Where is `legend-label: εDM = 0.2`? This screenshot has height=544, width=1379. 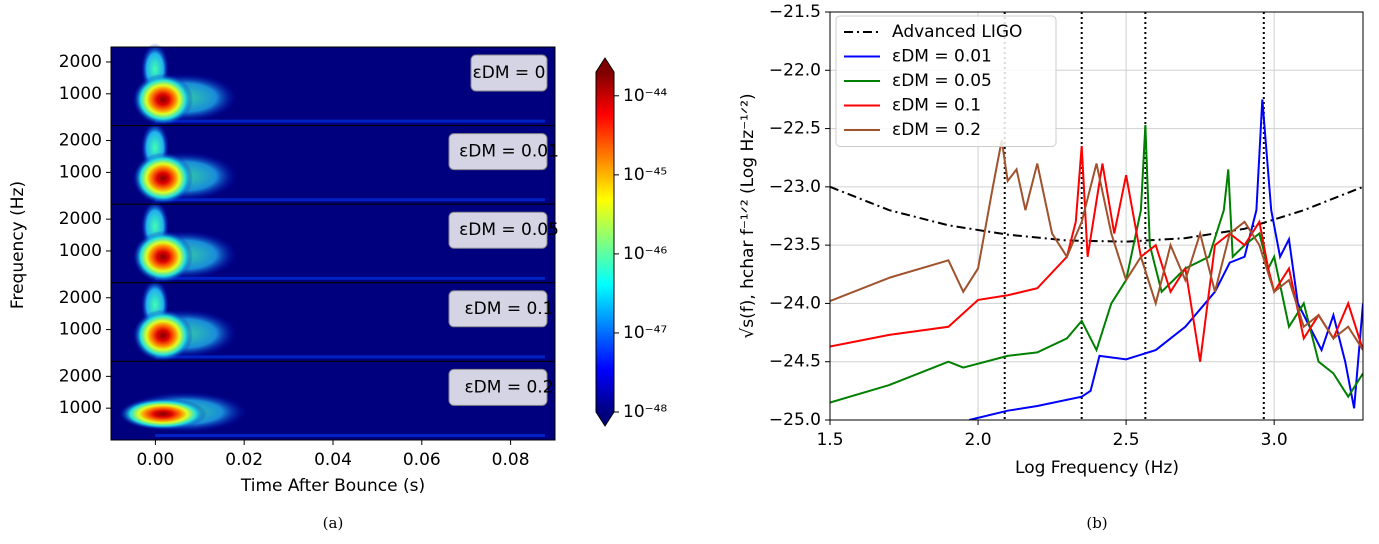
legend-label: εDM = 0.2 is located at coordinates (936, 130).